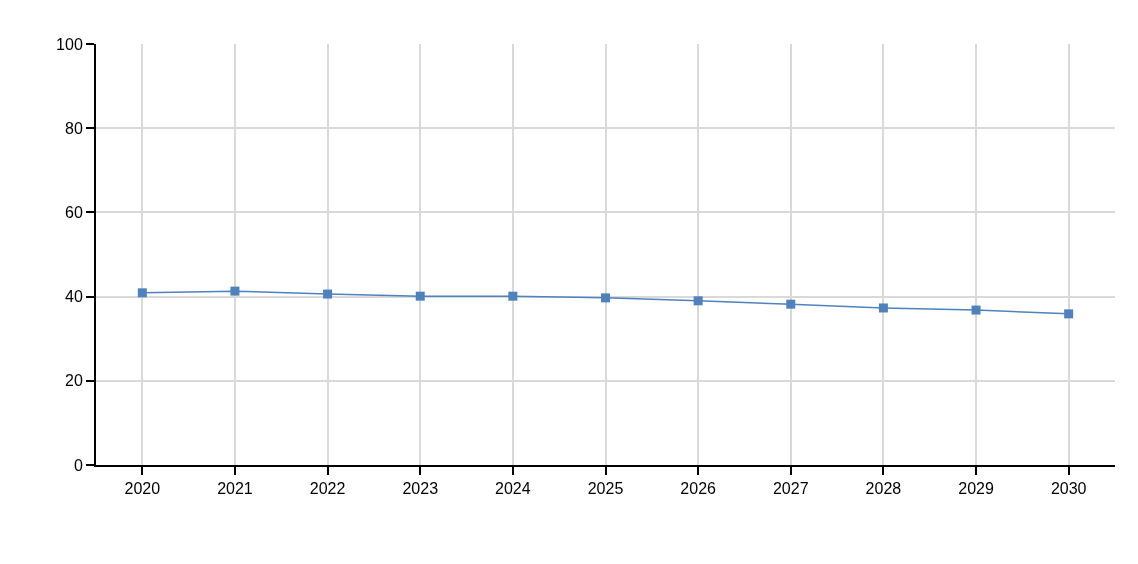  What do you see at coordinates (74, 212) in the screenshot?
I see `y-tick-label: 60` at bounding box center [74, 212].